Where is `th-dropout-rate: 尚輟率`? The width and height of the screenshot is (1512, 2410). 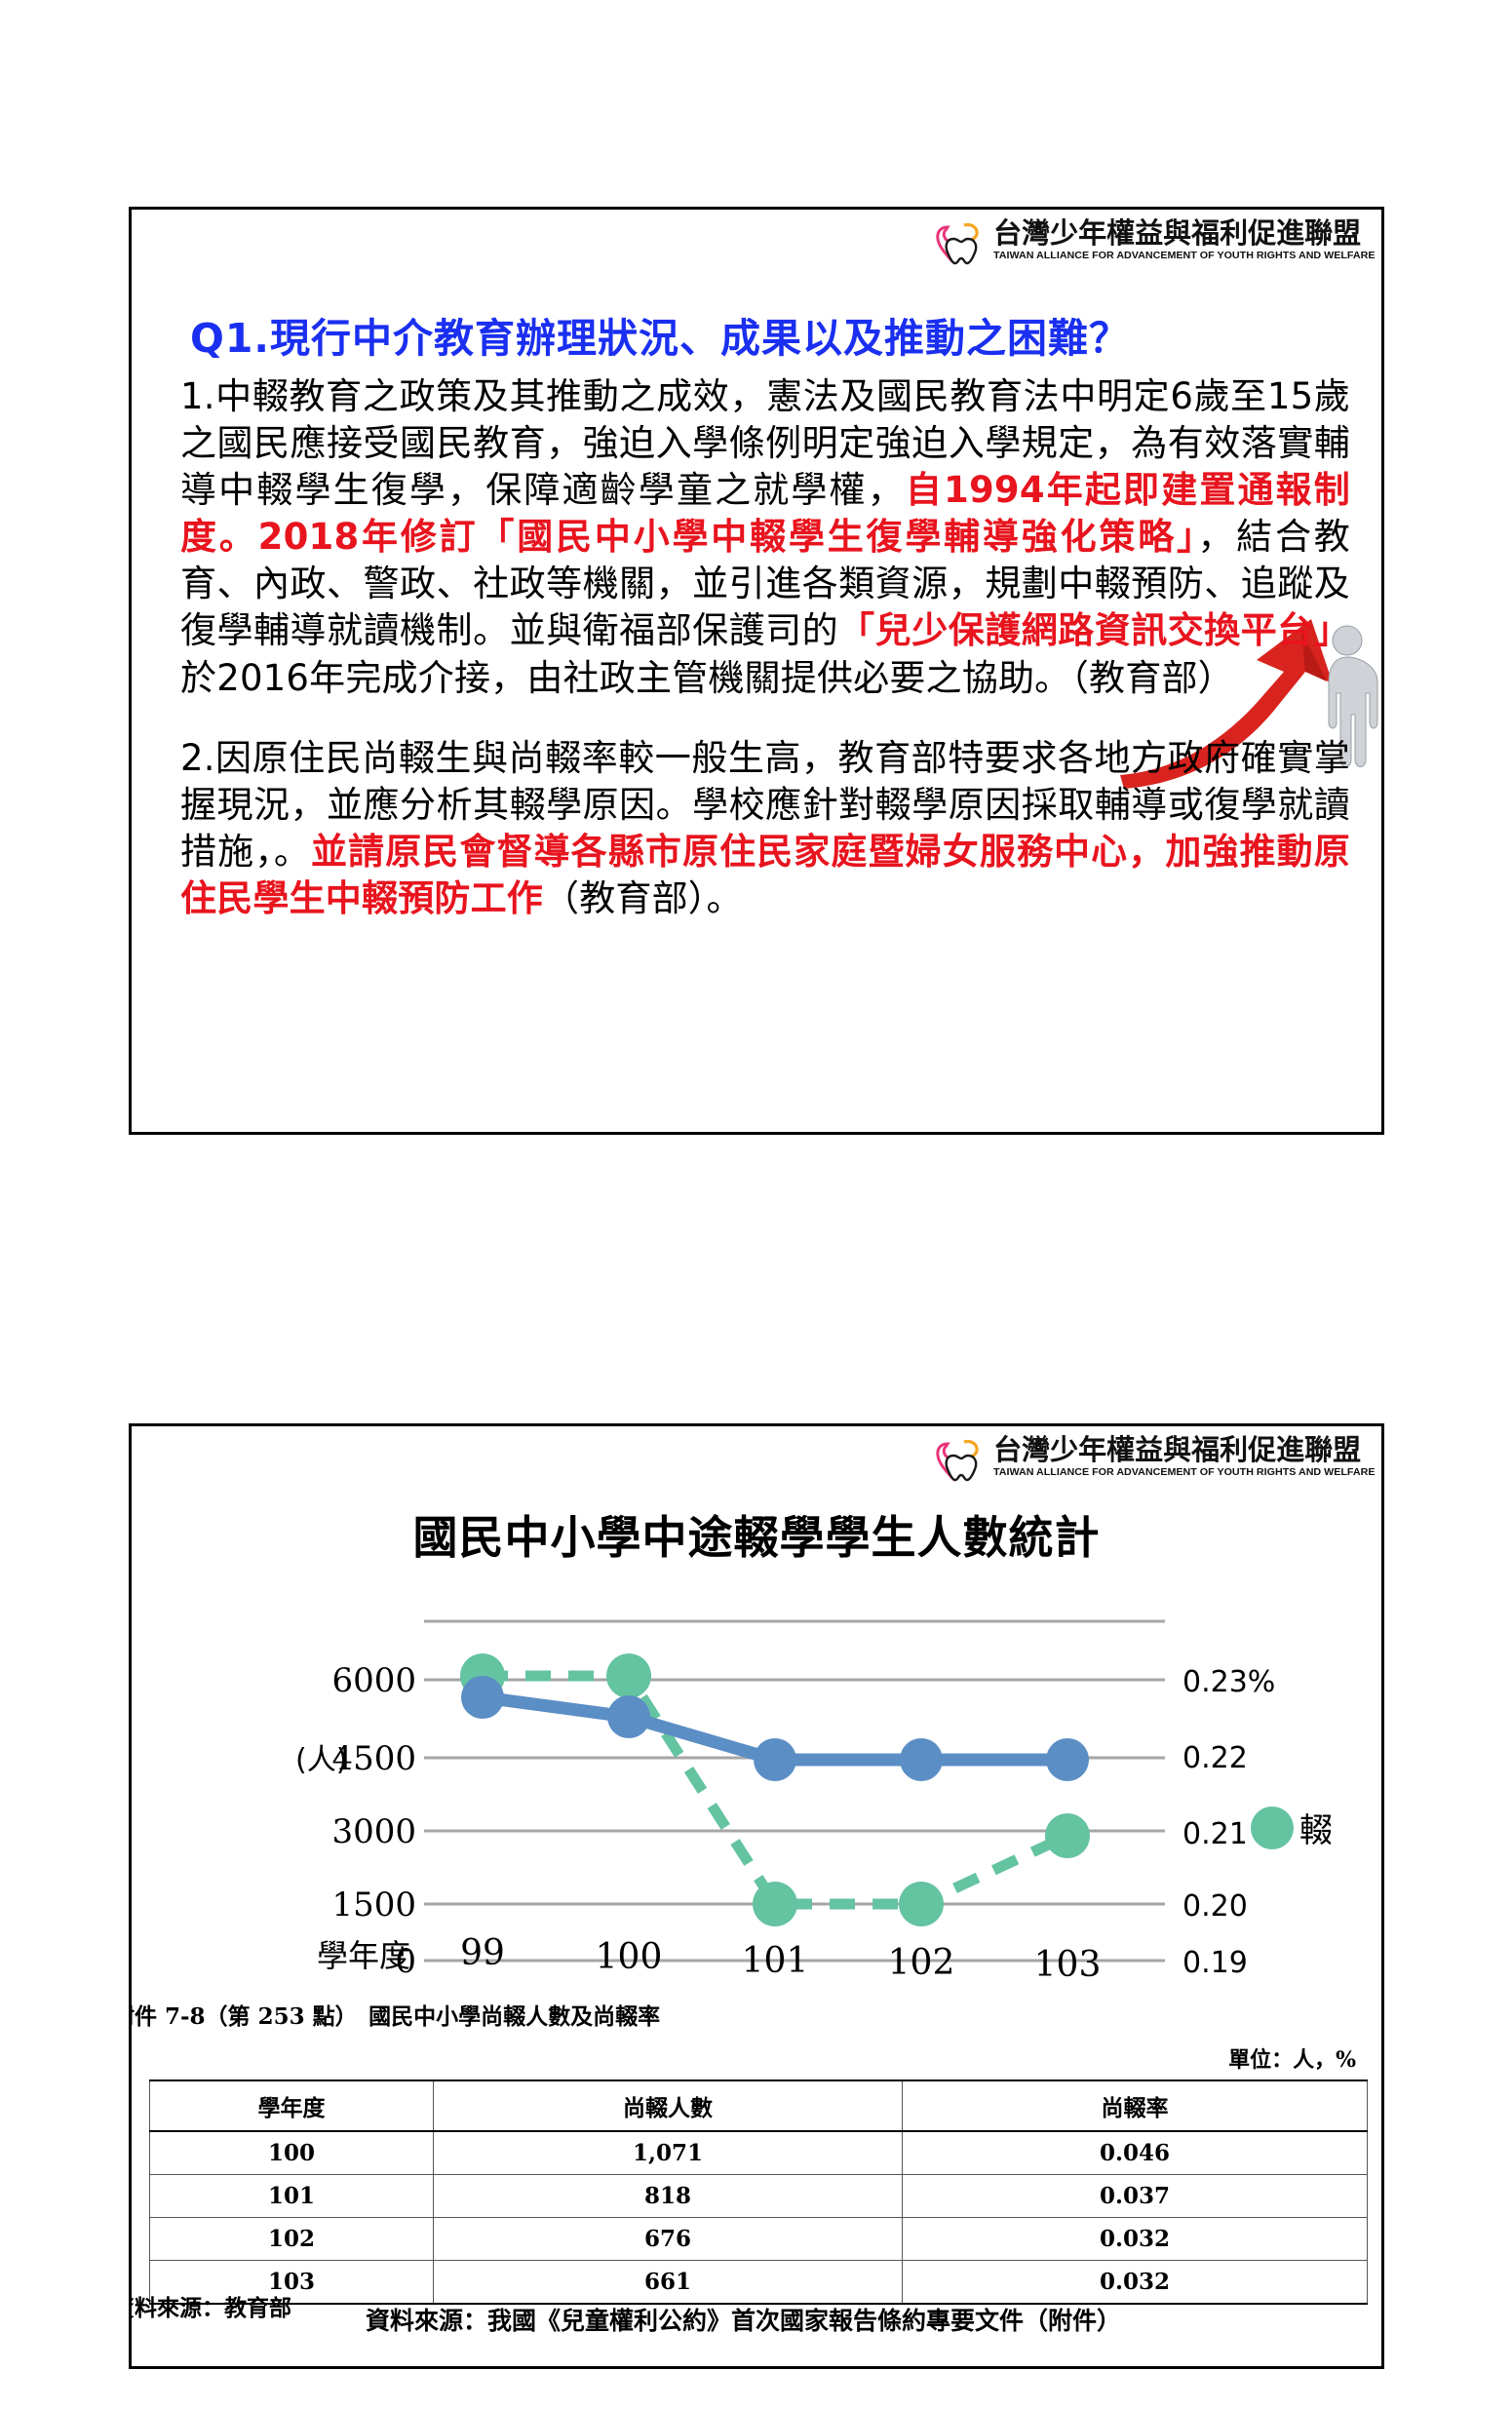 th-dropout-rate: 尚輟率 is located at coordinates (1135, 2106).